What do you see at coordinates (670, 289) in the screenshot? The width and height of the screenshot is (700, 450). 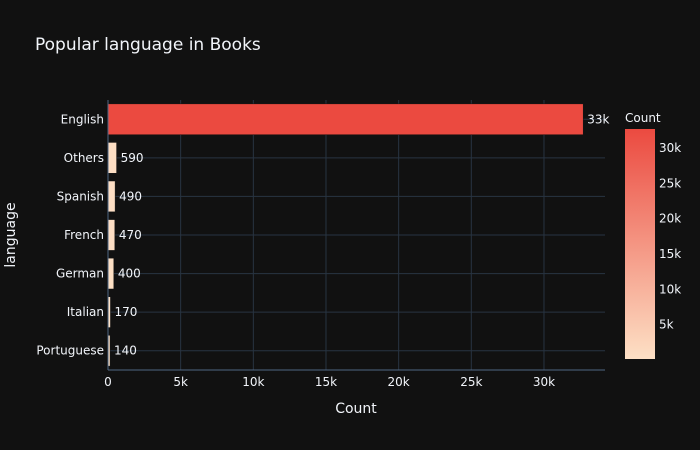 I see `colorbar-tick-label: 10k` at bounding box center [670, 289].